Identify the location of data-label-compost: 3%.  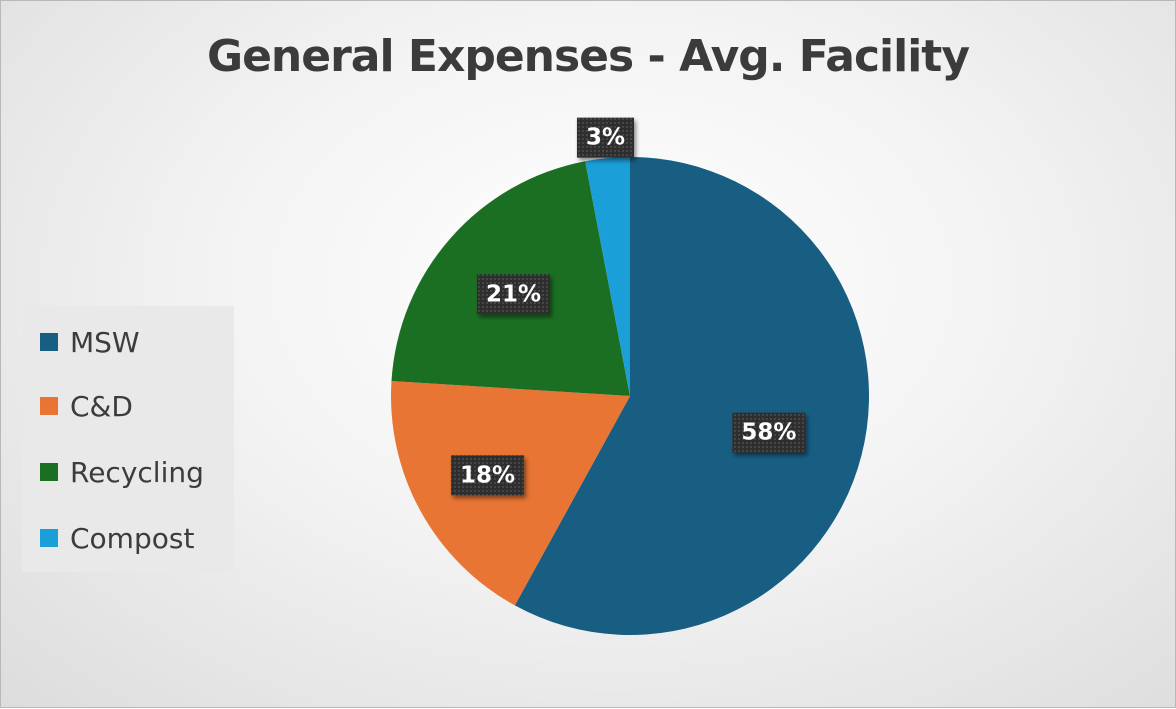
(605, 137).